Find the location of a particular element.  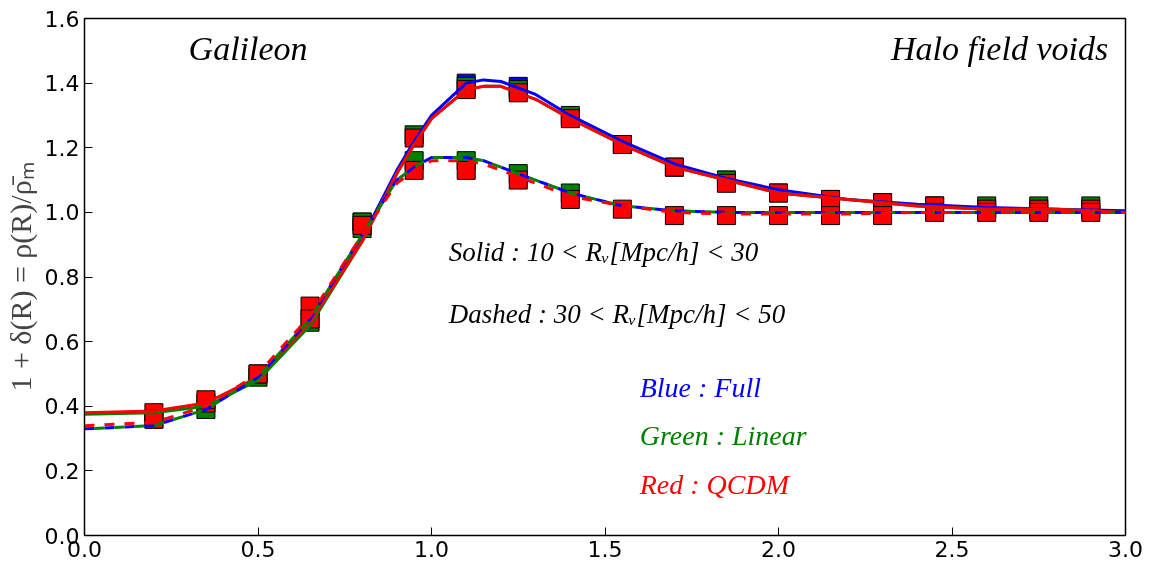

x-tick-label: 2.0 is located at coordinates (779, 549).